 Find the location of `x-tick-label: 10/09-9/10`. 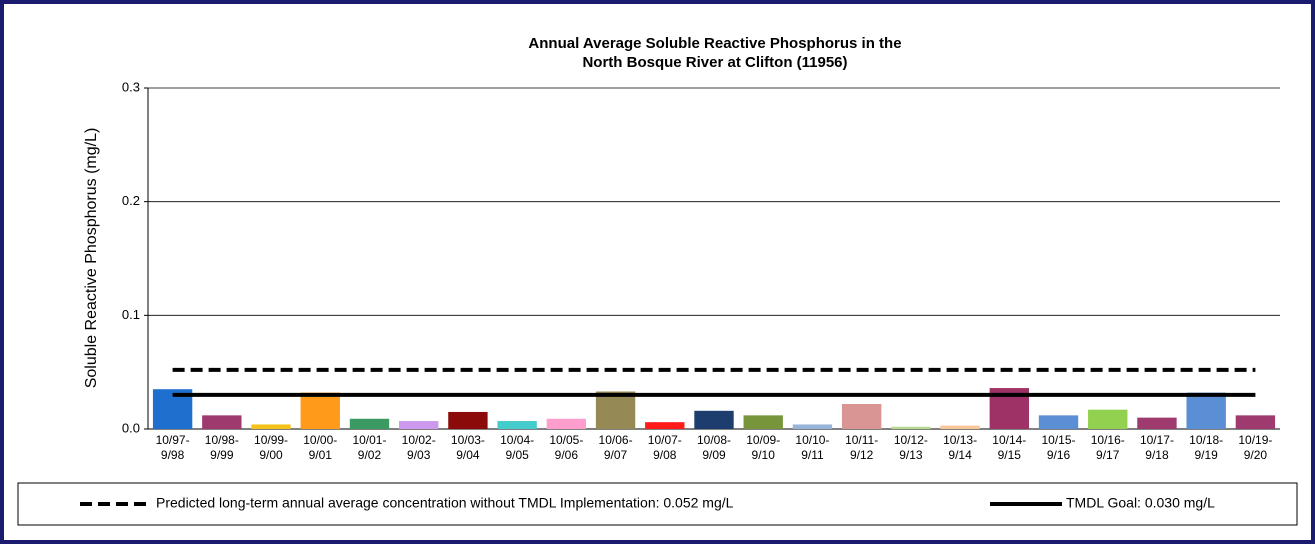

x-tick-label: 10/09-9/10 is located at coordinates (763, 447).